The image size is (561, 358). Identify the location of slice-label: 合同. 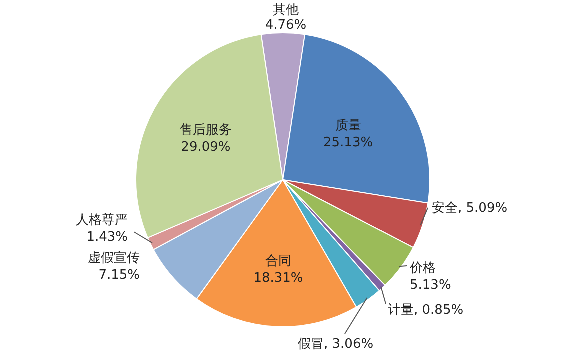
(278, 262).